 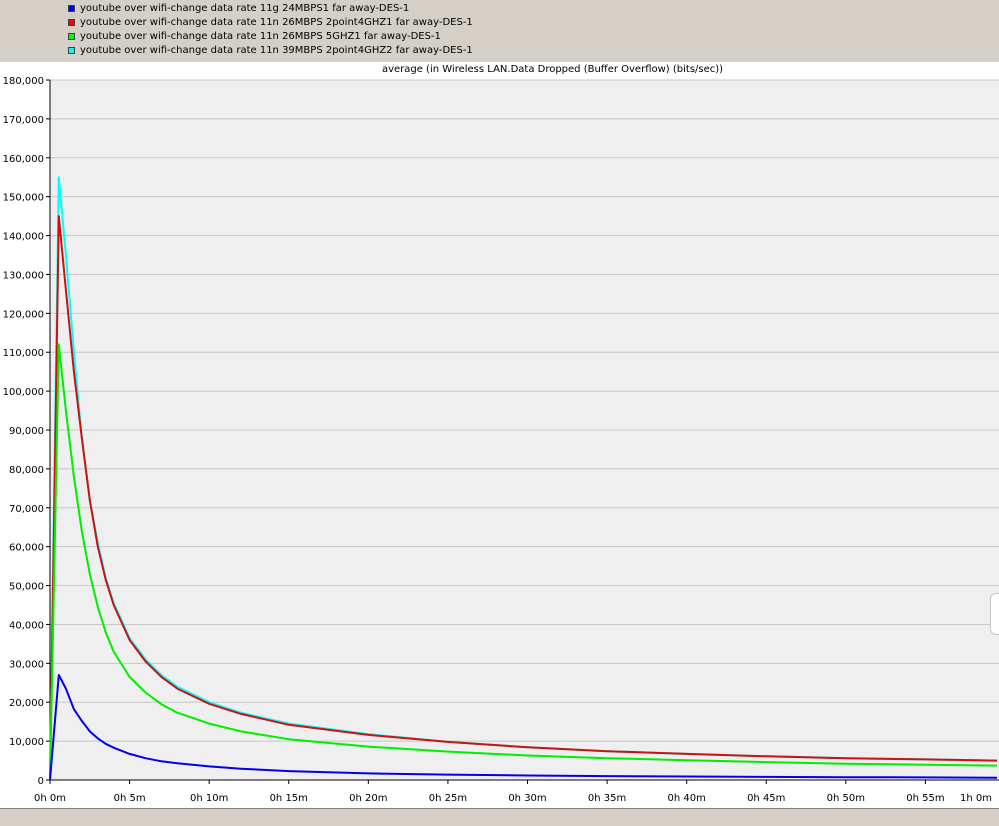 What do you see at coordinates (23, 159) in the screenshot?
I see `y-tick-label: 160,000` at bounding box center [23, 159].